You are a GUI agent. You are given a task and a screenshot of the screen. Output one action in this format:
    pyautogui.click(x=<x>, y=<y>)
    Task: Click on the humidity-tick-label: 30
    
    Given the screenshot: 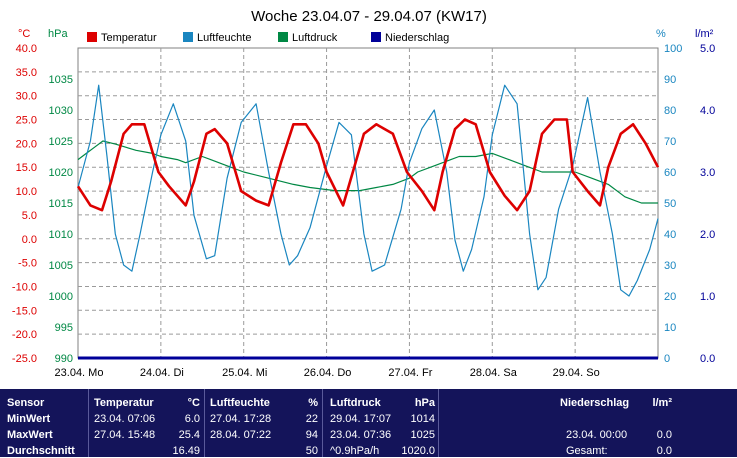 What is the action you would take?
    pyautogui.click(x=670, y=266)
    